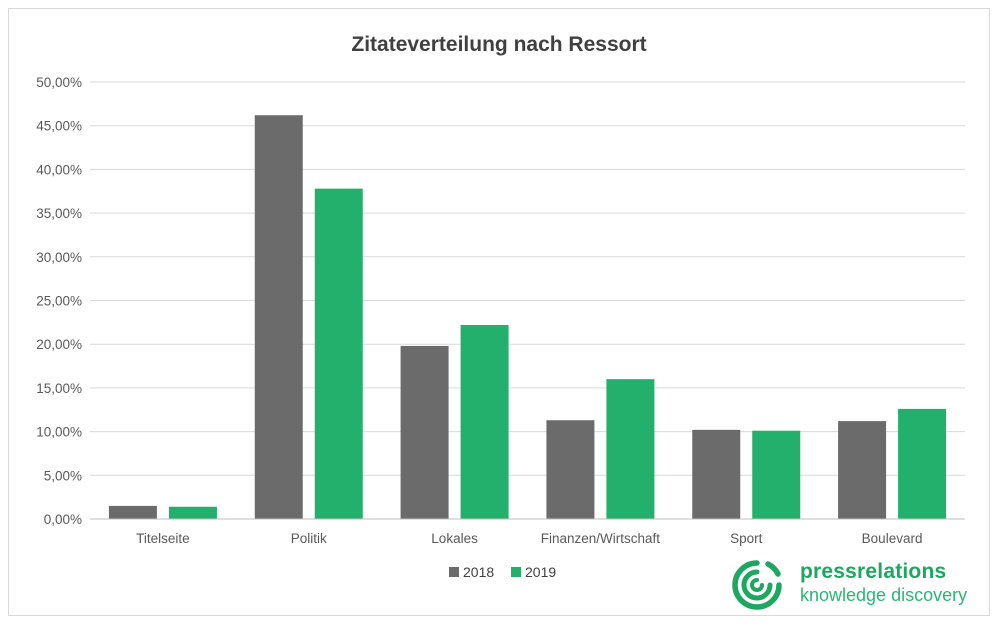 This screenshot has height=627, width=1000. I want to click on x-tick-label: Sport, so click(746, 538).